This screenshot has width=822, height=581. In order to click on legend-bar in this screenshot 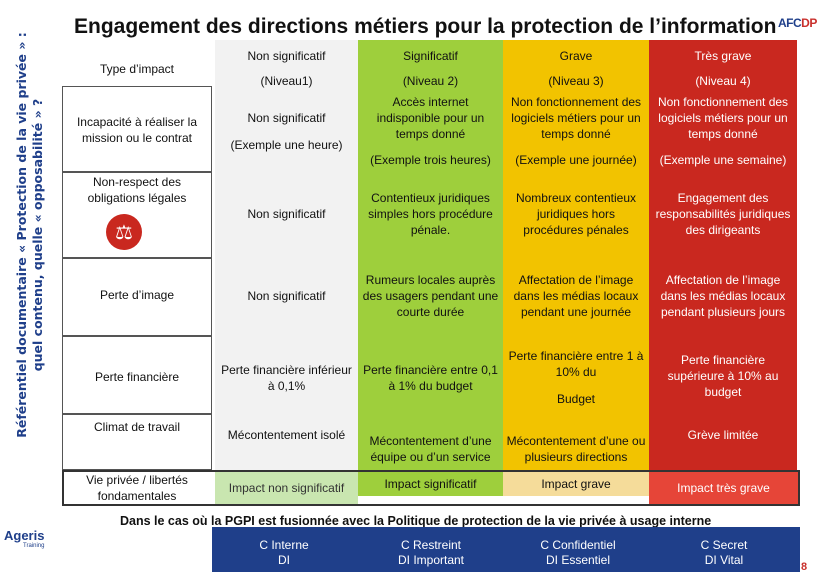, I will do `click(506, 549)`.